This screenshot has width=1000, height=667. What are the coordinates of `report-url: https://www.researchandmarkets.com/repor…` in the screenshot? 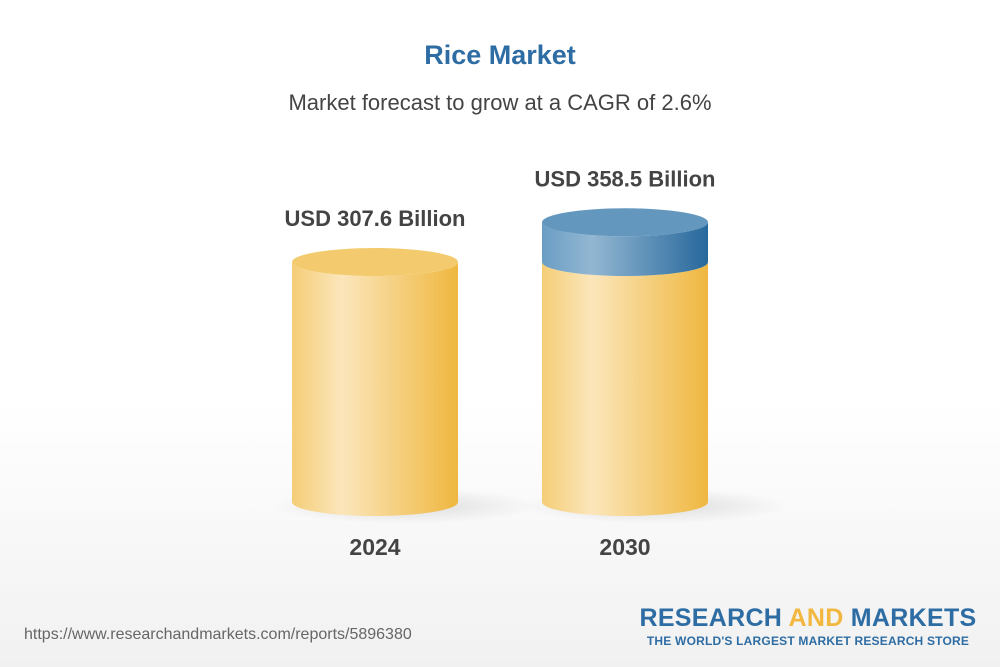 It's located at (218, 634).